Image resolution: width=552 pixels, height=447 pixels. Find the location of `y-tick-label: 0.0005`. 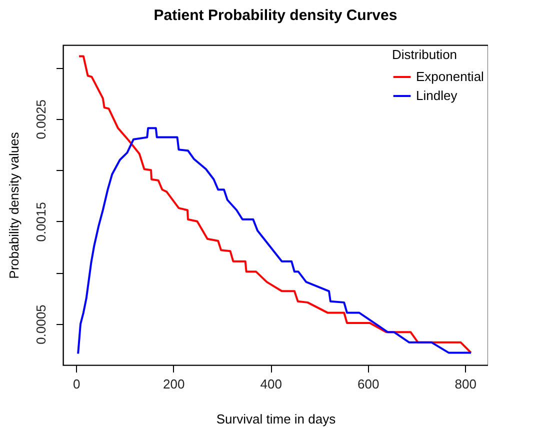

y-tick-label: 0.0005 is located at coordinates (41, 324).